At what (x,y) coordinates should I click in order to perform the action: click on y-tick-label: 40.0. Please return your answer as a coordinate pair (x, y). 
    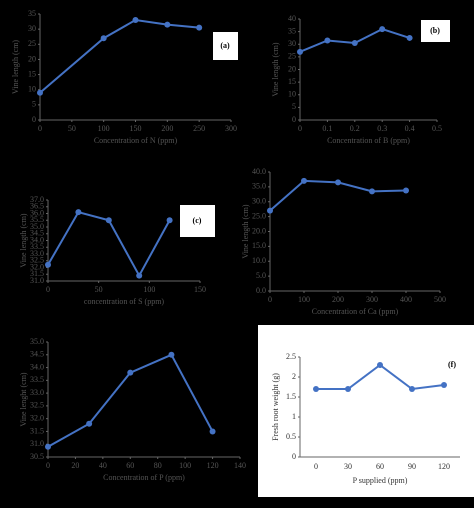
    Looking at the image, I should click on (259, 171).